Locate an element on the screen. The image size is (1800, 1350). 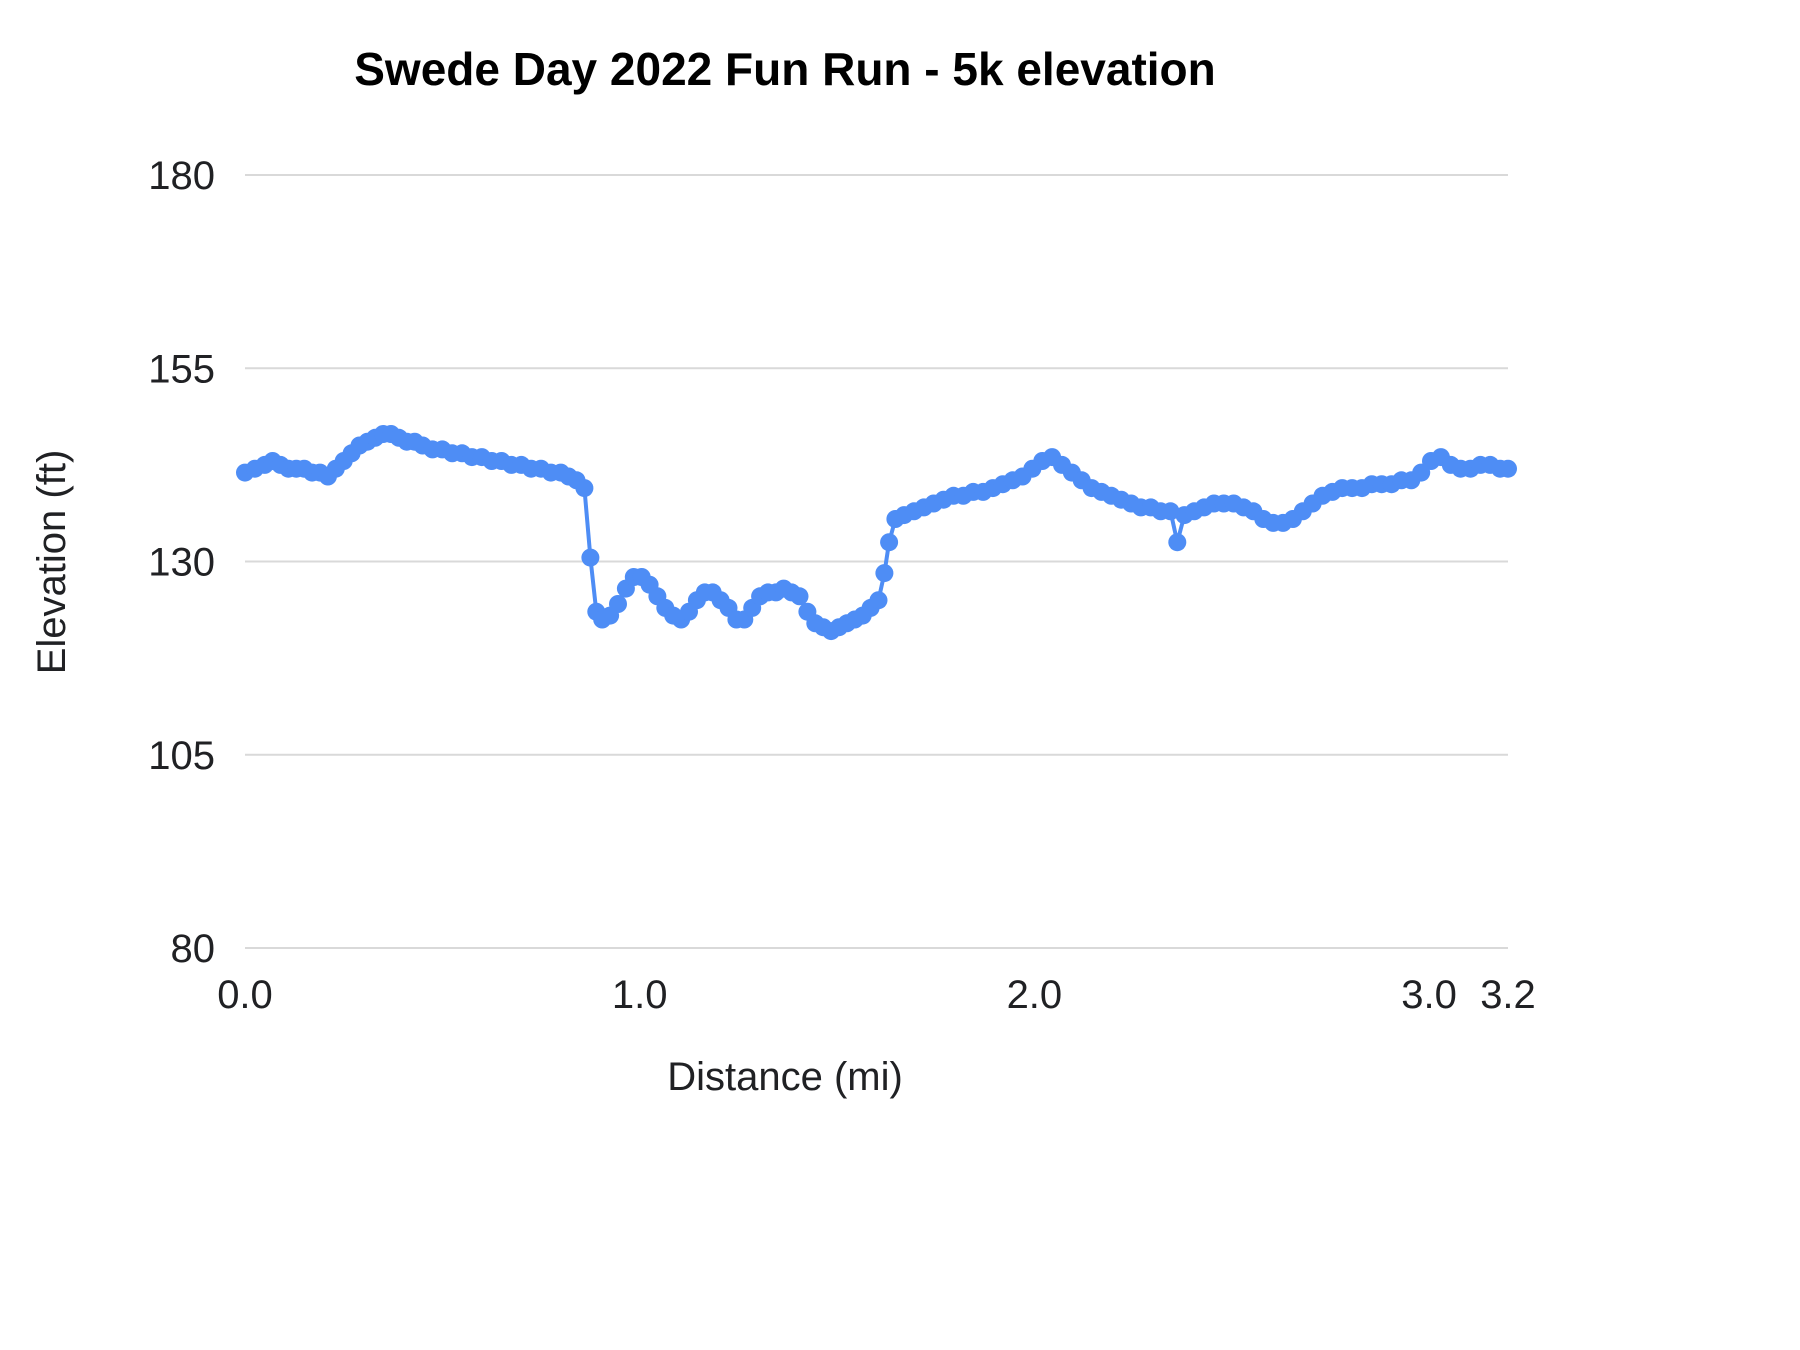
x-tick-label: 1.0 is located at coordinates (640, 995).